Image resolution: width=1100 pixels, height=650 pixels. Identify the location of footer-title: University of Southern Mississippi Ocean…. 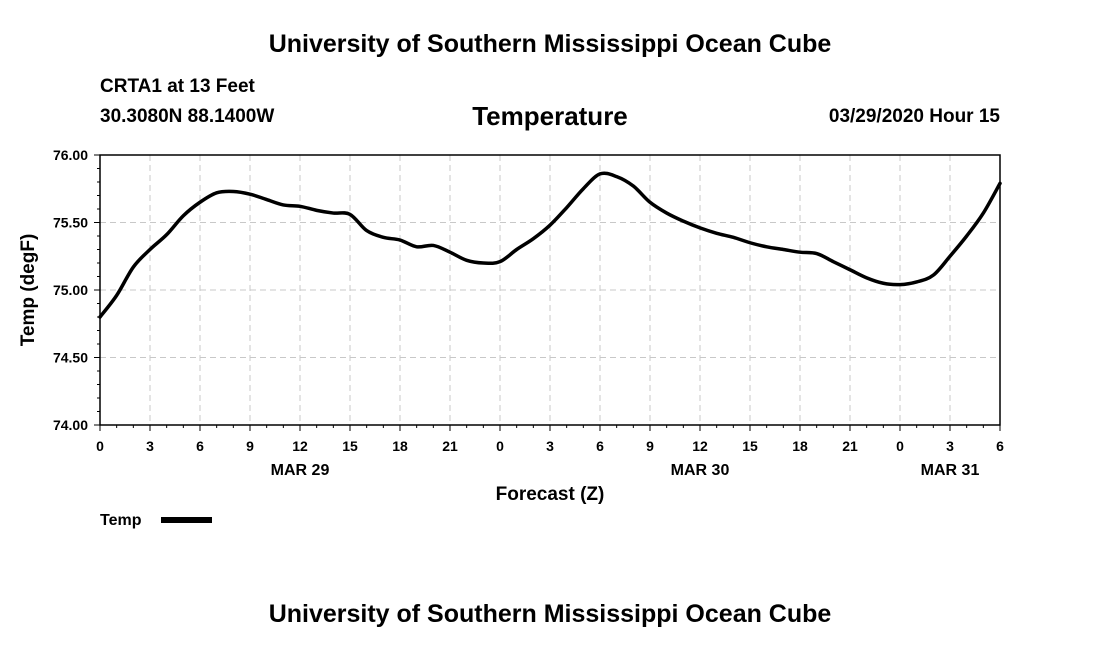
(550, 614).